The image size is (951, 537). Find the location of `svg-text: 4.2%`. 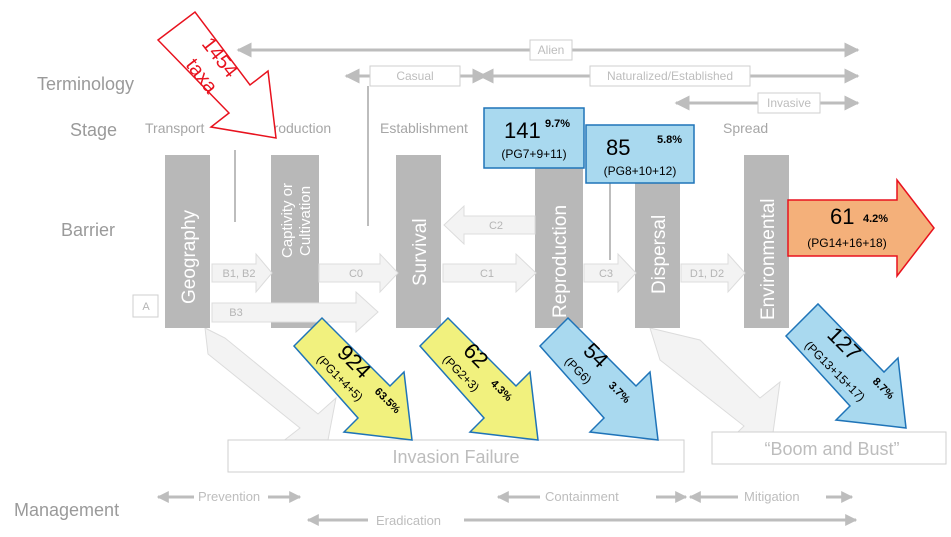

svg-text: 4.2% is located at coordinates (875, 219).